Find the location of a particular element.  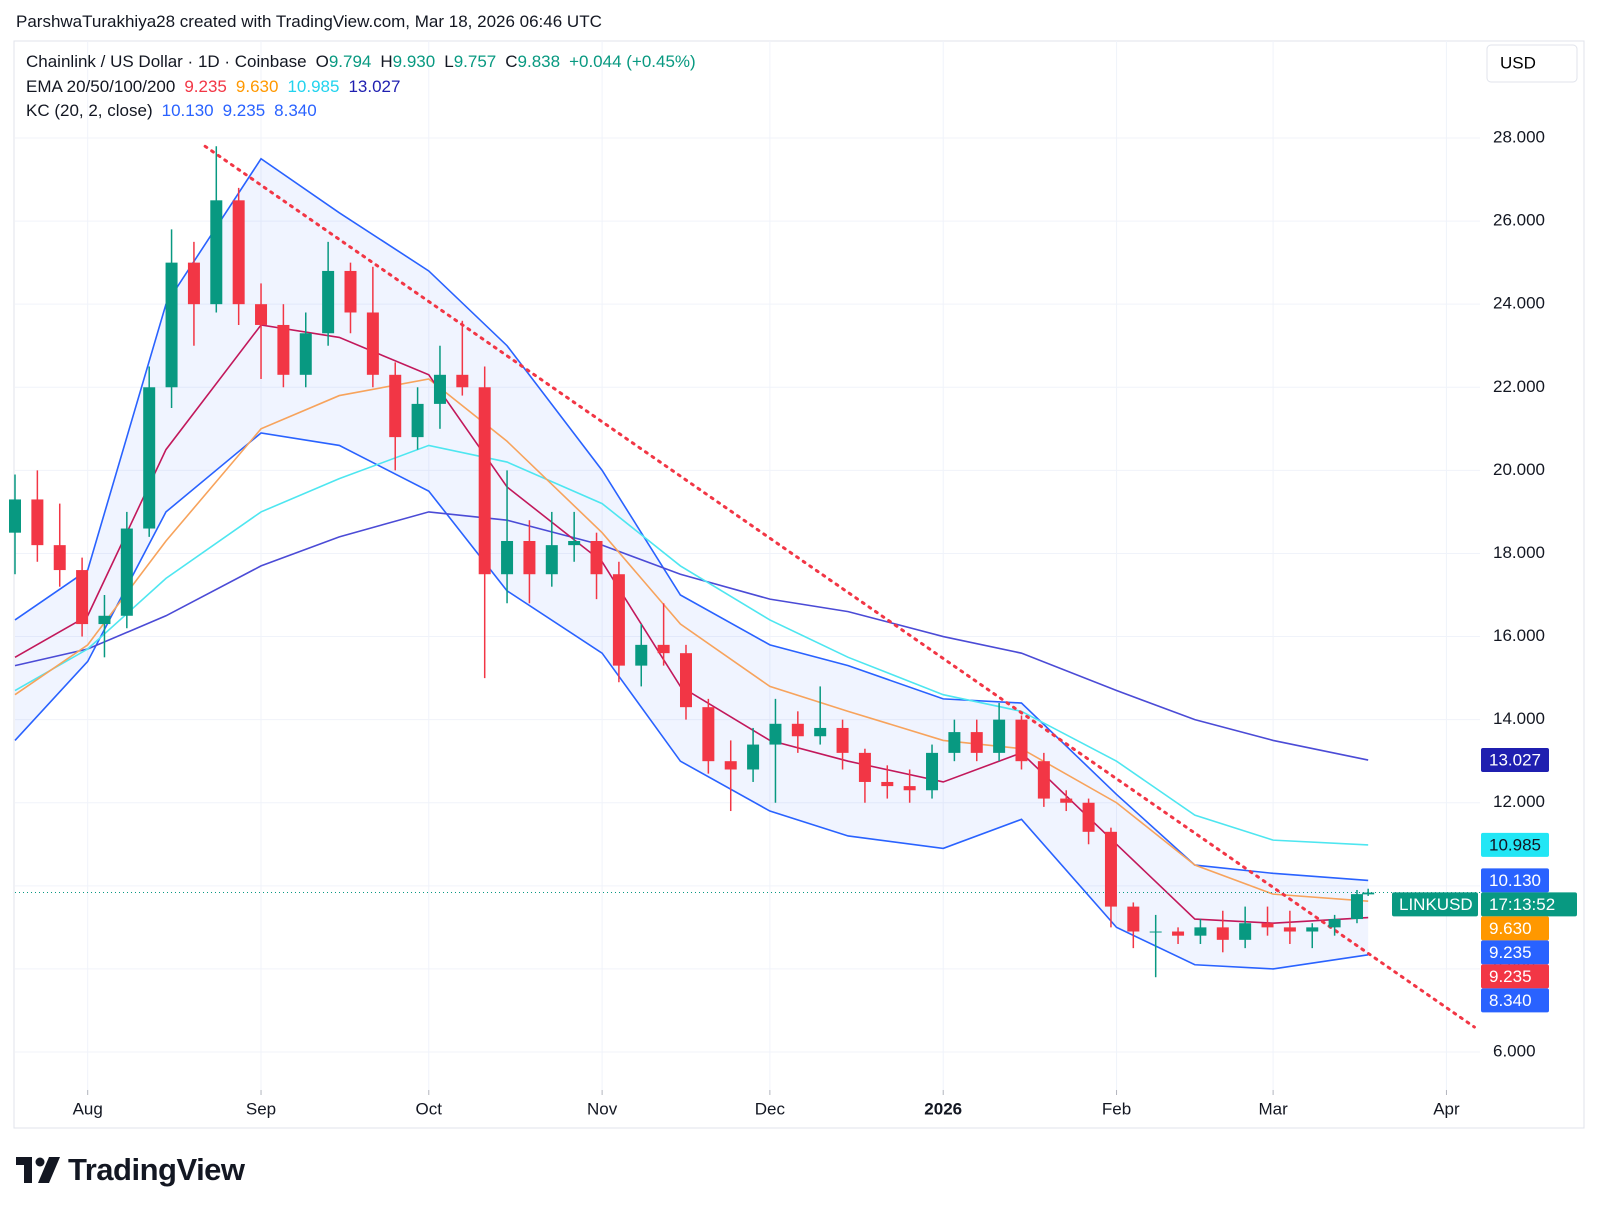

ohlc-item: L 9.757 is located at coordinates (470, 62).